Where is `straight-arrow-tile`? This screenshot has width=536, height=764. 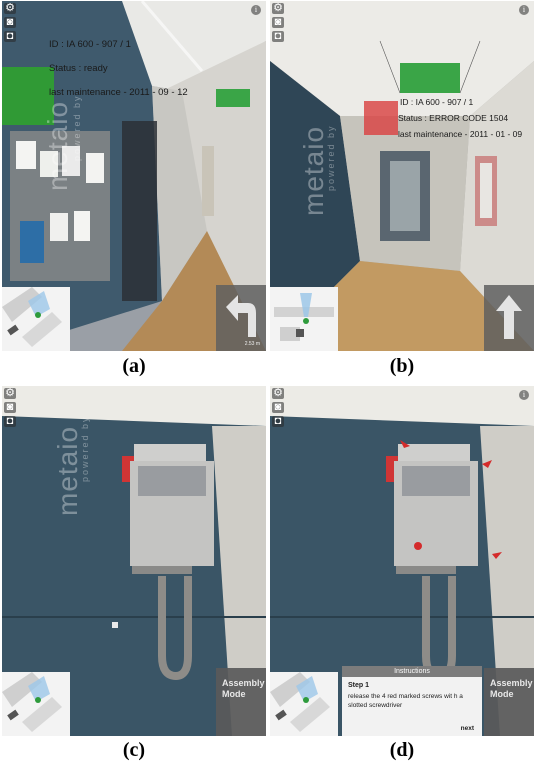
straight-arrow-tile is located at coordinates (509, 318).